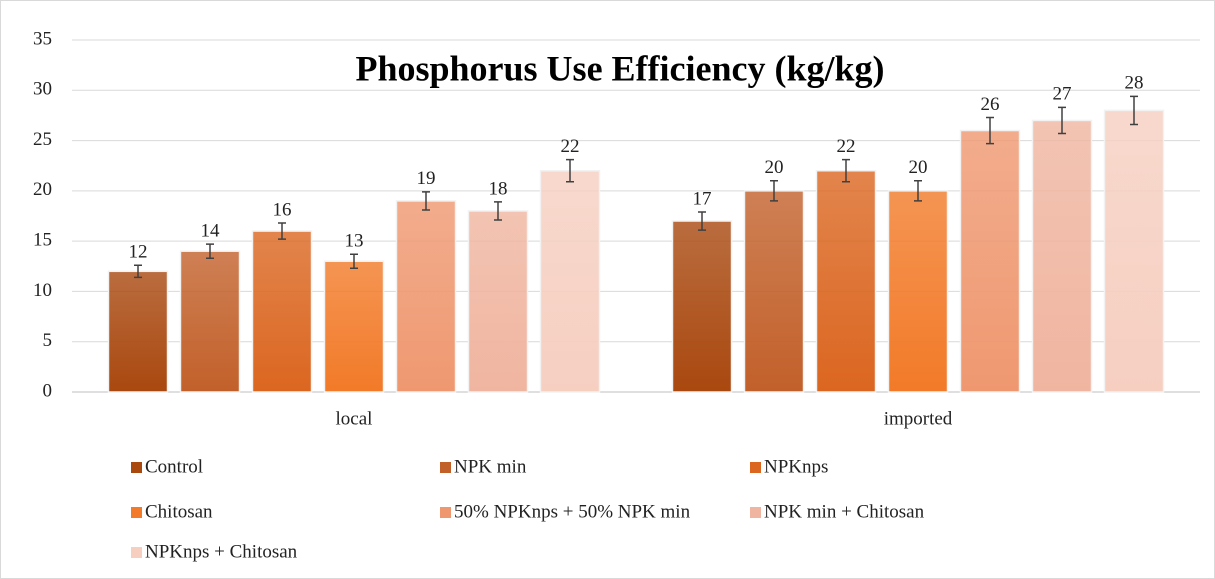 This screenshot has width=1215, height=579. I want to click on y-tick-label: 30, so click(42, 89).